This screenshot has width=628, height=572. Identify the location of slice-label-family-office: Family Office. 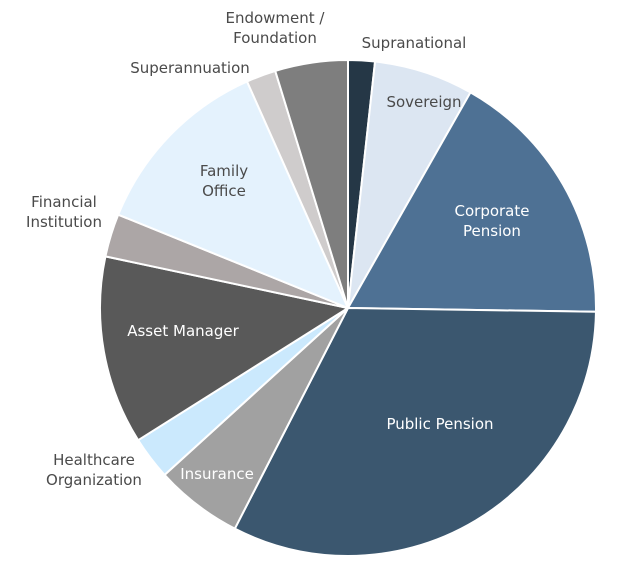
(224, 181).